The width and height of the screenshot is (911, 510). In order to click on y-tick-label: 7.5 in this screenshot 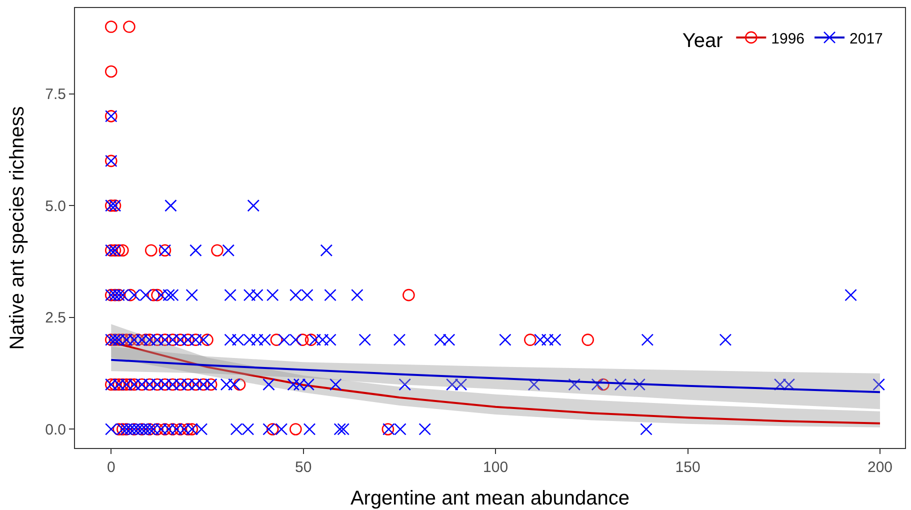, I will do `click(55, 95)`.